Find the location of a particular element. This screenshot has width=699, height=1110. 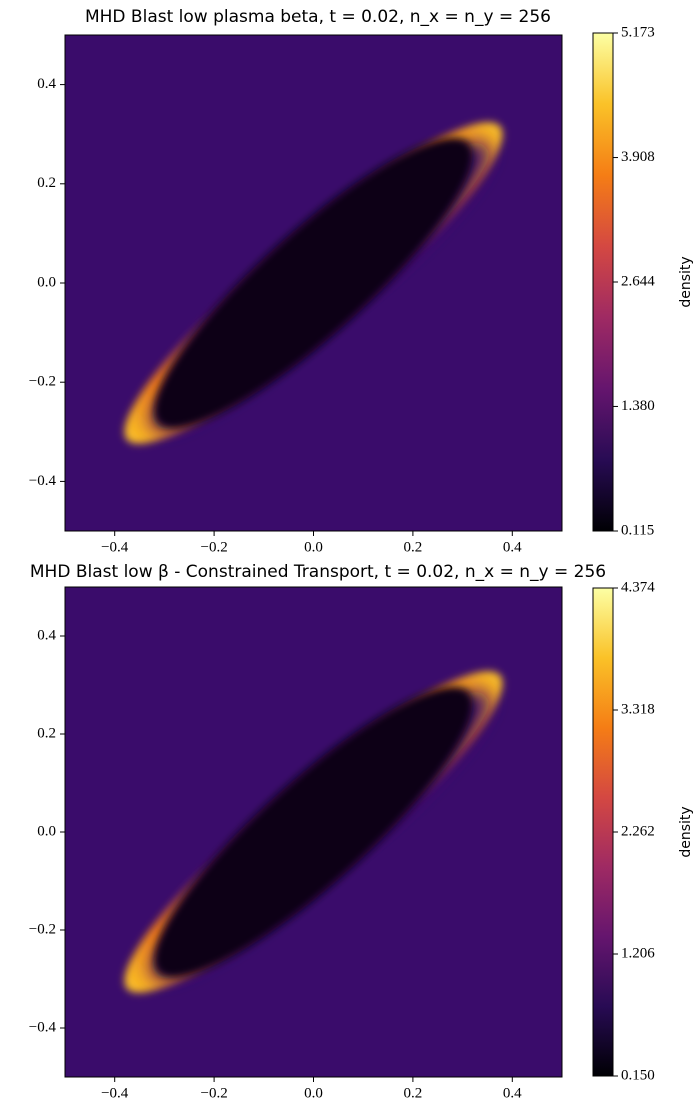

colorbar-tick-label: 1.380 is located at coordinates (638, 406).